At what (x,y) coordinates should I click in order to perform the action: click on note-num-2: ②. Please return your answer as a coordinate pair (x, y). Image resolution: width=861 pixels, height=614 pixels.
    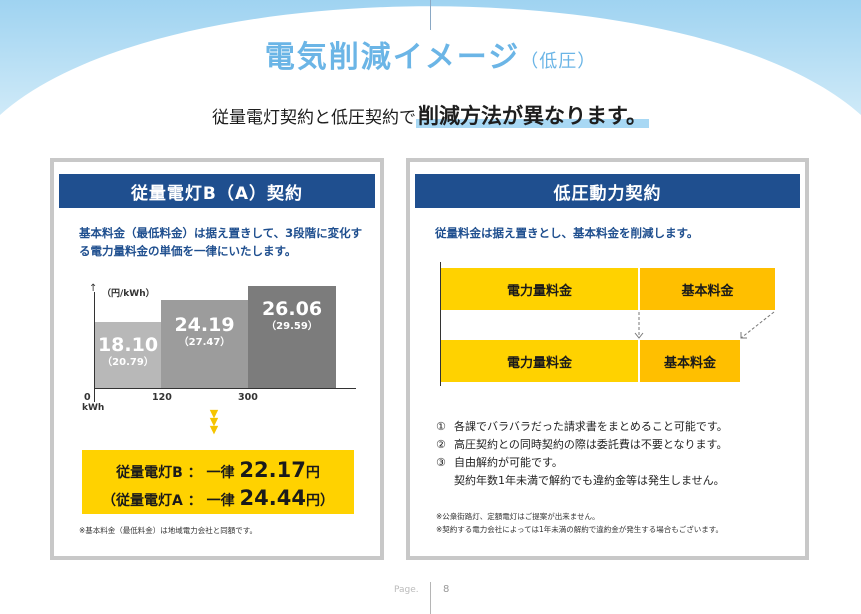
    Looking at the image, I should click on (441, 444).